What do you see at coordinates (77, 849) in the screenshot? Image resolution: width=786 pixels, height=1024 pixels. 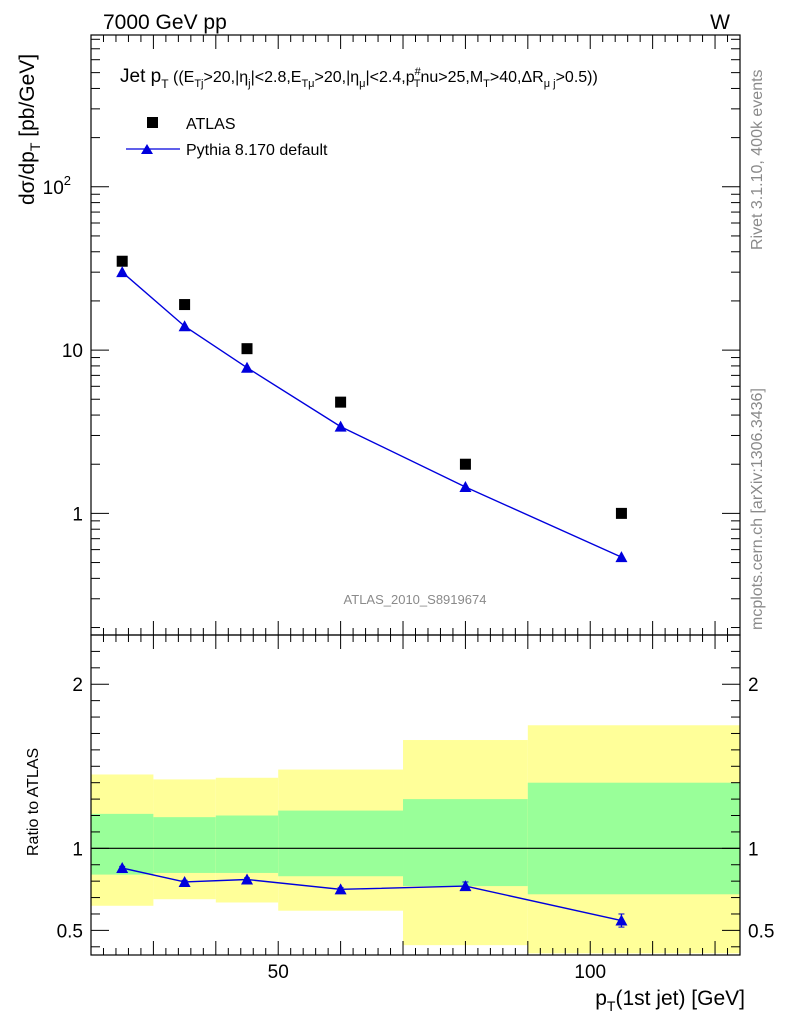 I see `ratio-ytick-label-left: 1` at bounding box center [77, 849].